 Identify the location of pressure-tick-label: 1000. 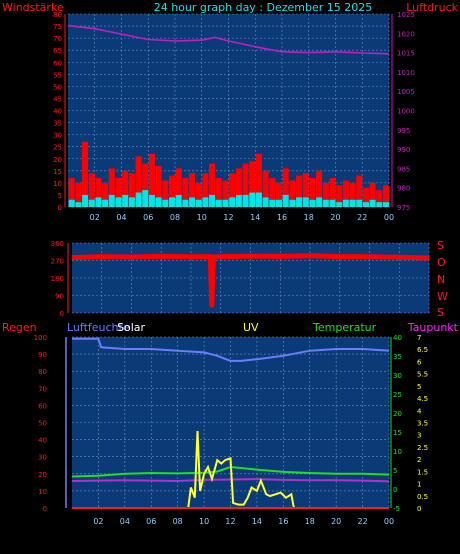
(406, 112).